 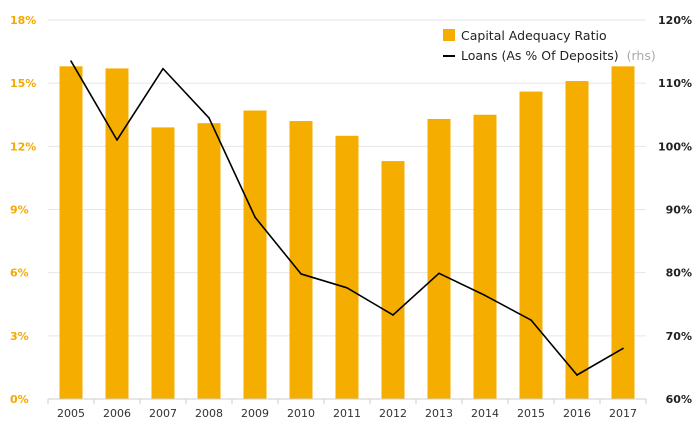 I want to click on x-tick-label-2009: 2009, so click(x=255, y=413).